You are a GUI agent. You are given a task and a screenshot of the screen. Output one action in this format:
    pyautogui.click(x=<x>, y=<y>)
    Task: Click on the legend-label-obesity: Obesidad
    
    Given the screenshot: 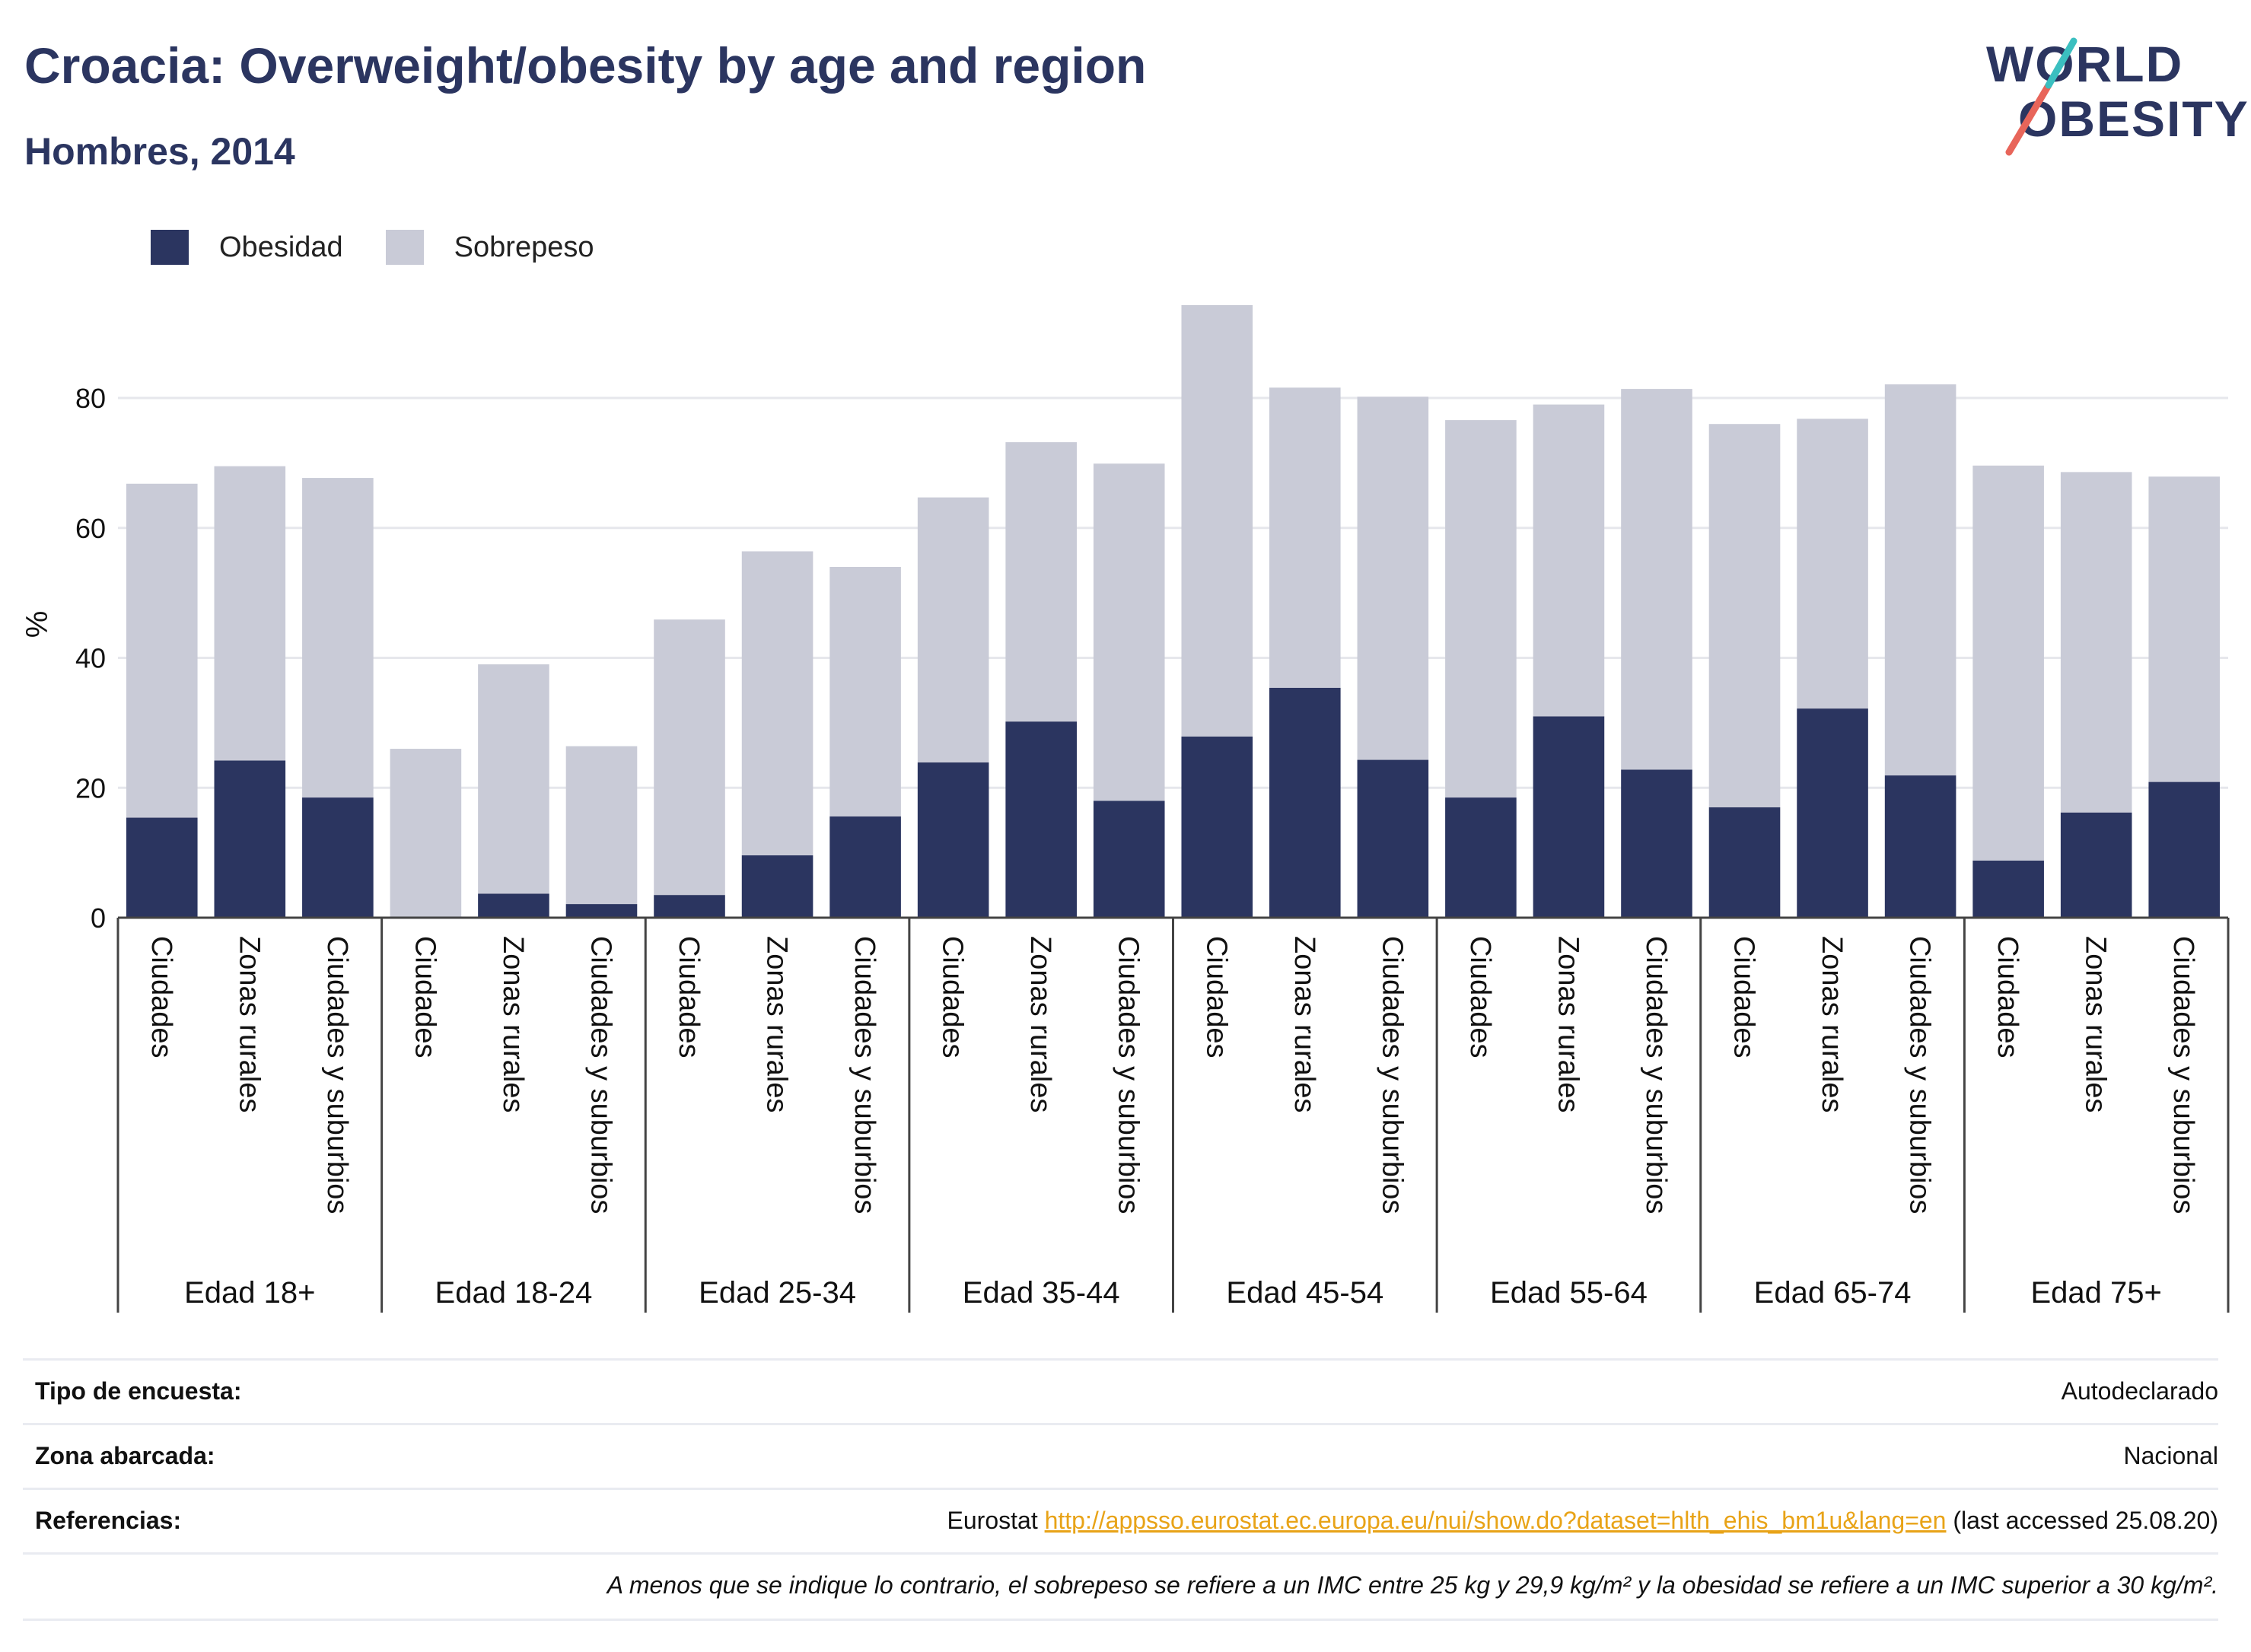 What is the action you would take?
    pyautogui.click(x=281, y=247)
    